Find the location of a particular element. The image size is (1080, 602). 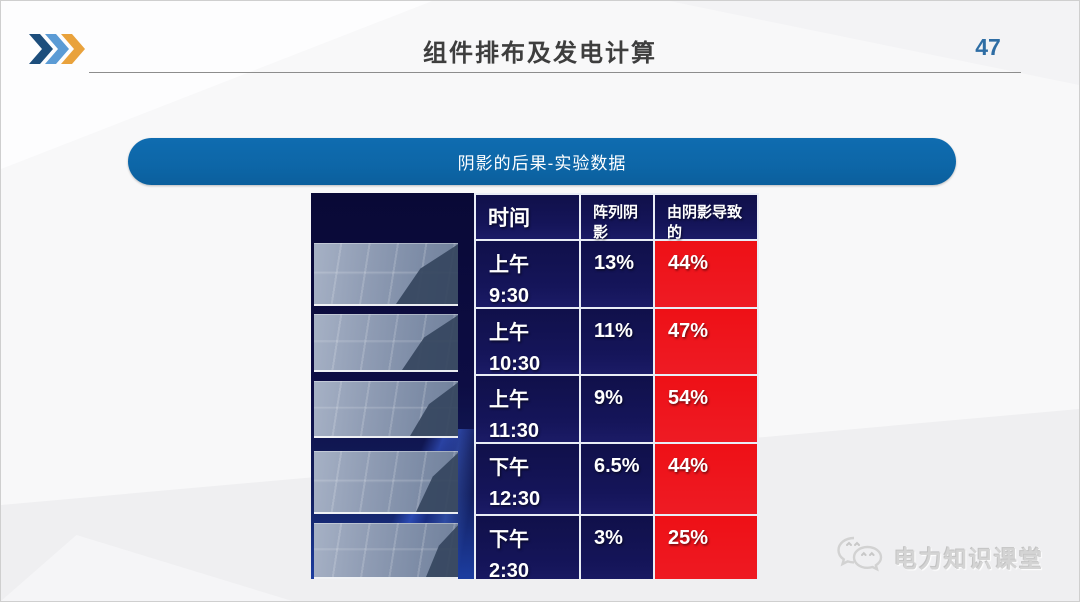

table-cell-loss: 25% is located at coordinates (706, 547).